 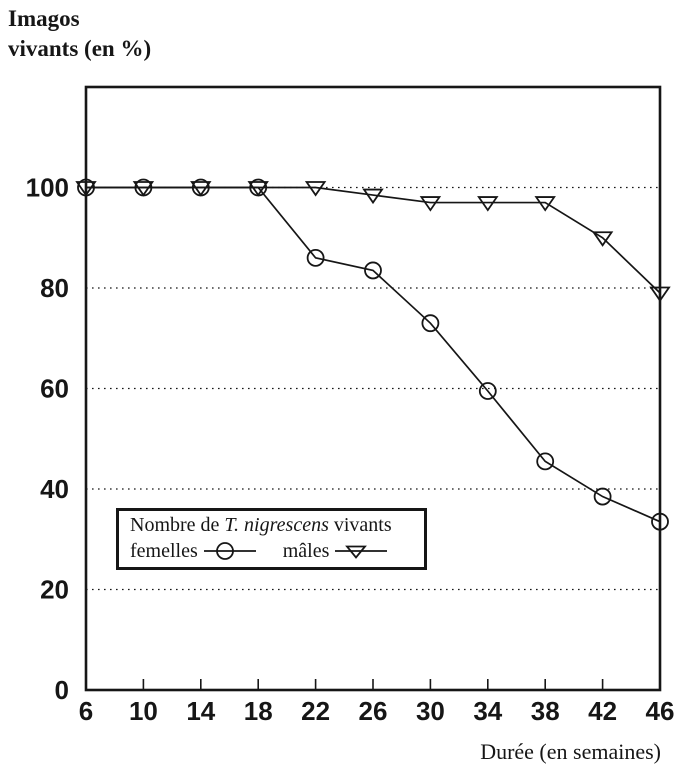 What do you see at coordinates (660, 711) in the screenshot?
I see `x-tick-label-46: 46` at bounding box center [660, 711].